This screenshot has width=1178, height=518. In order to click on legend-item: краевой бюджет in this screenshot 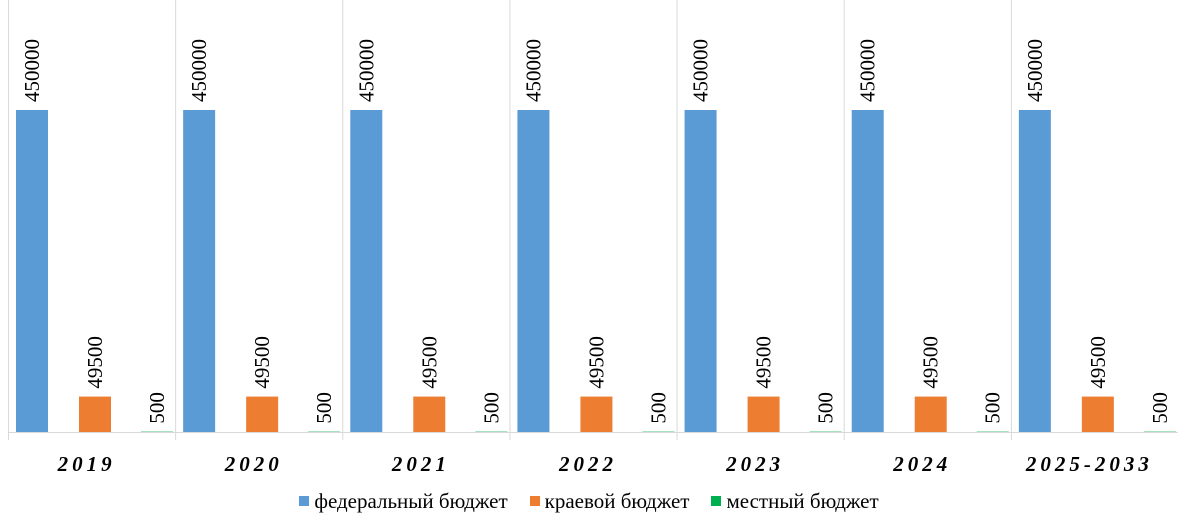, I will do `click(609, 501)`.